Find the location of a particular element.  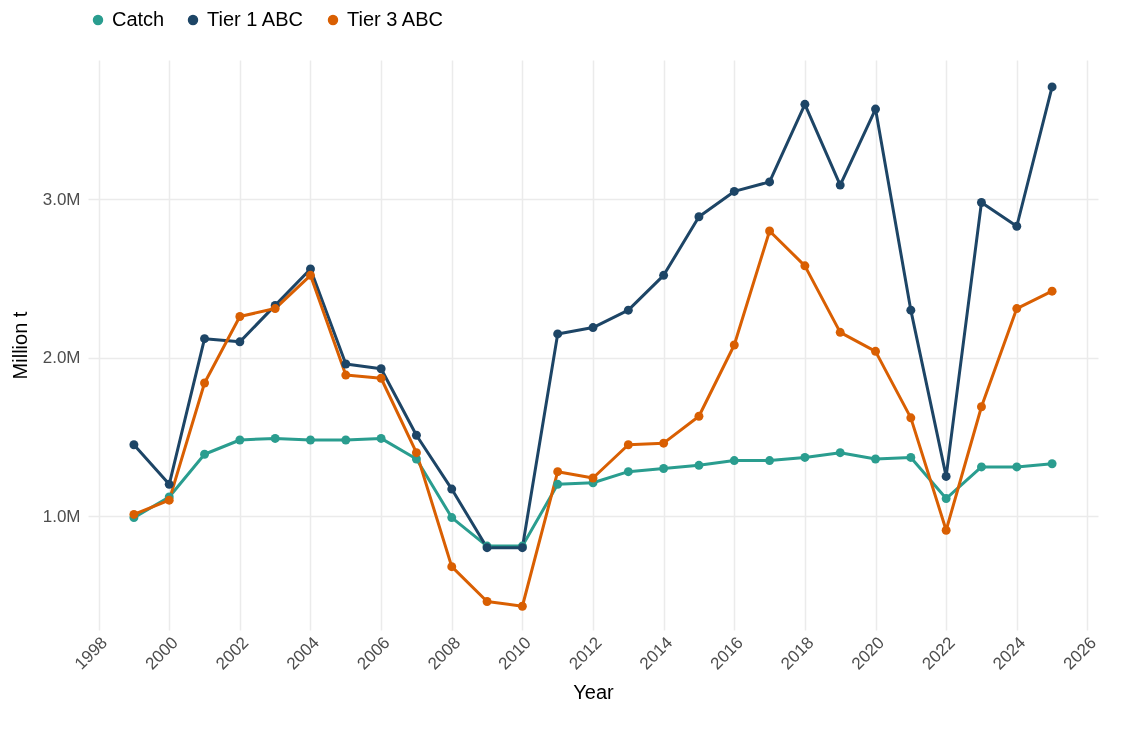

y-tick-label: 3.0M is located at coordinates (61, 199).